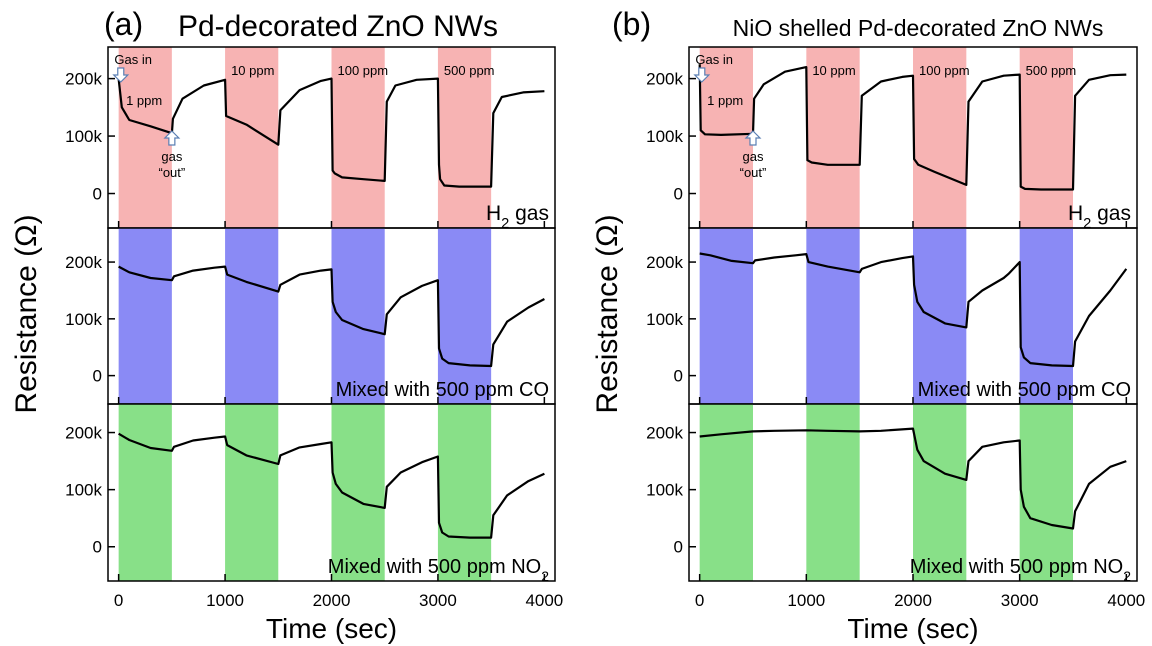 The width and height of the screenshot is (1152, 646). Describe the element at coordinates (123, 24) in the screenshot. I see `panel-label: (a)` at that location.